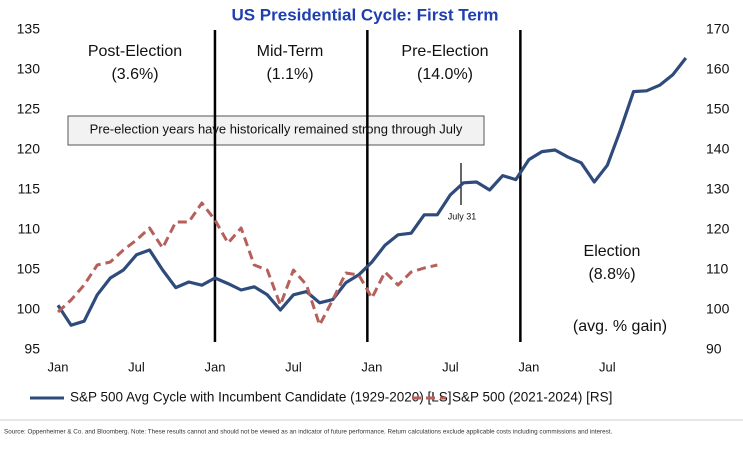  I want to click on annotation: (avg. % gain), so click(620, 326).